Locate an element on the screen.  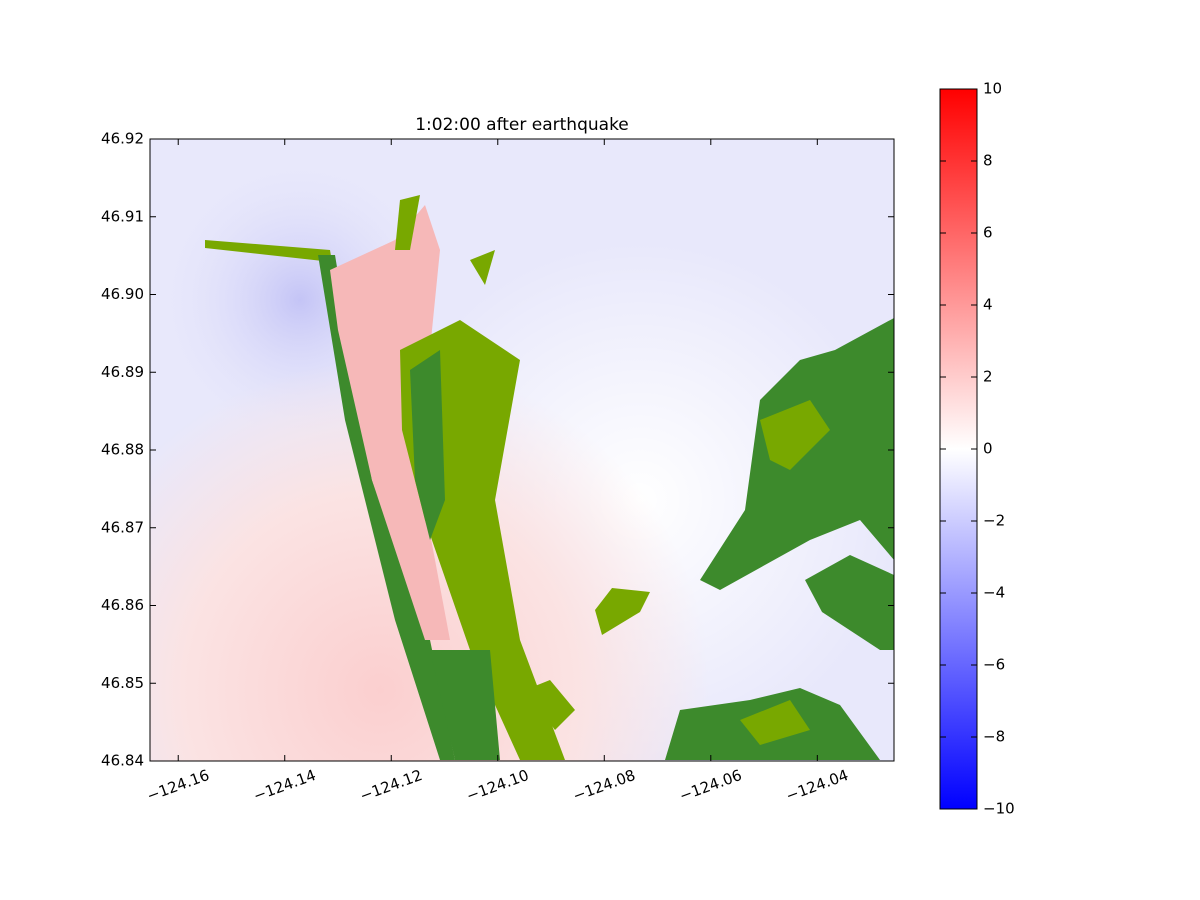
y-tick-label: 46.84 is located at coordinates (122, 761).